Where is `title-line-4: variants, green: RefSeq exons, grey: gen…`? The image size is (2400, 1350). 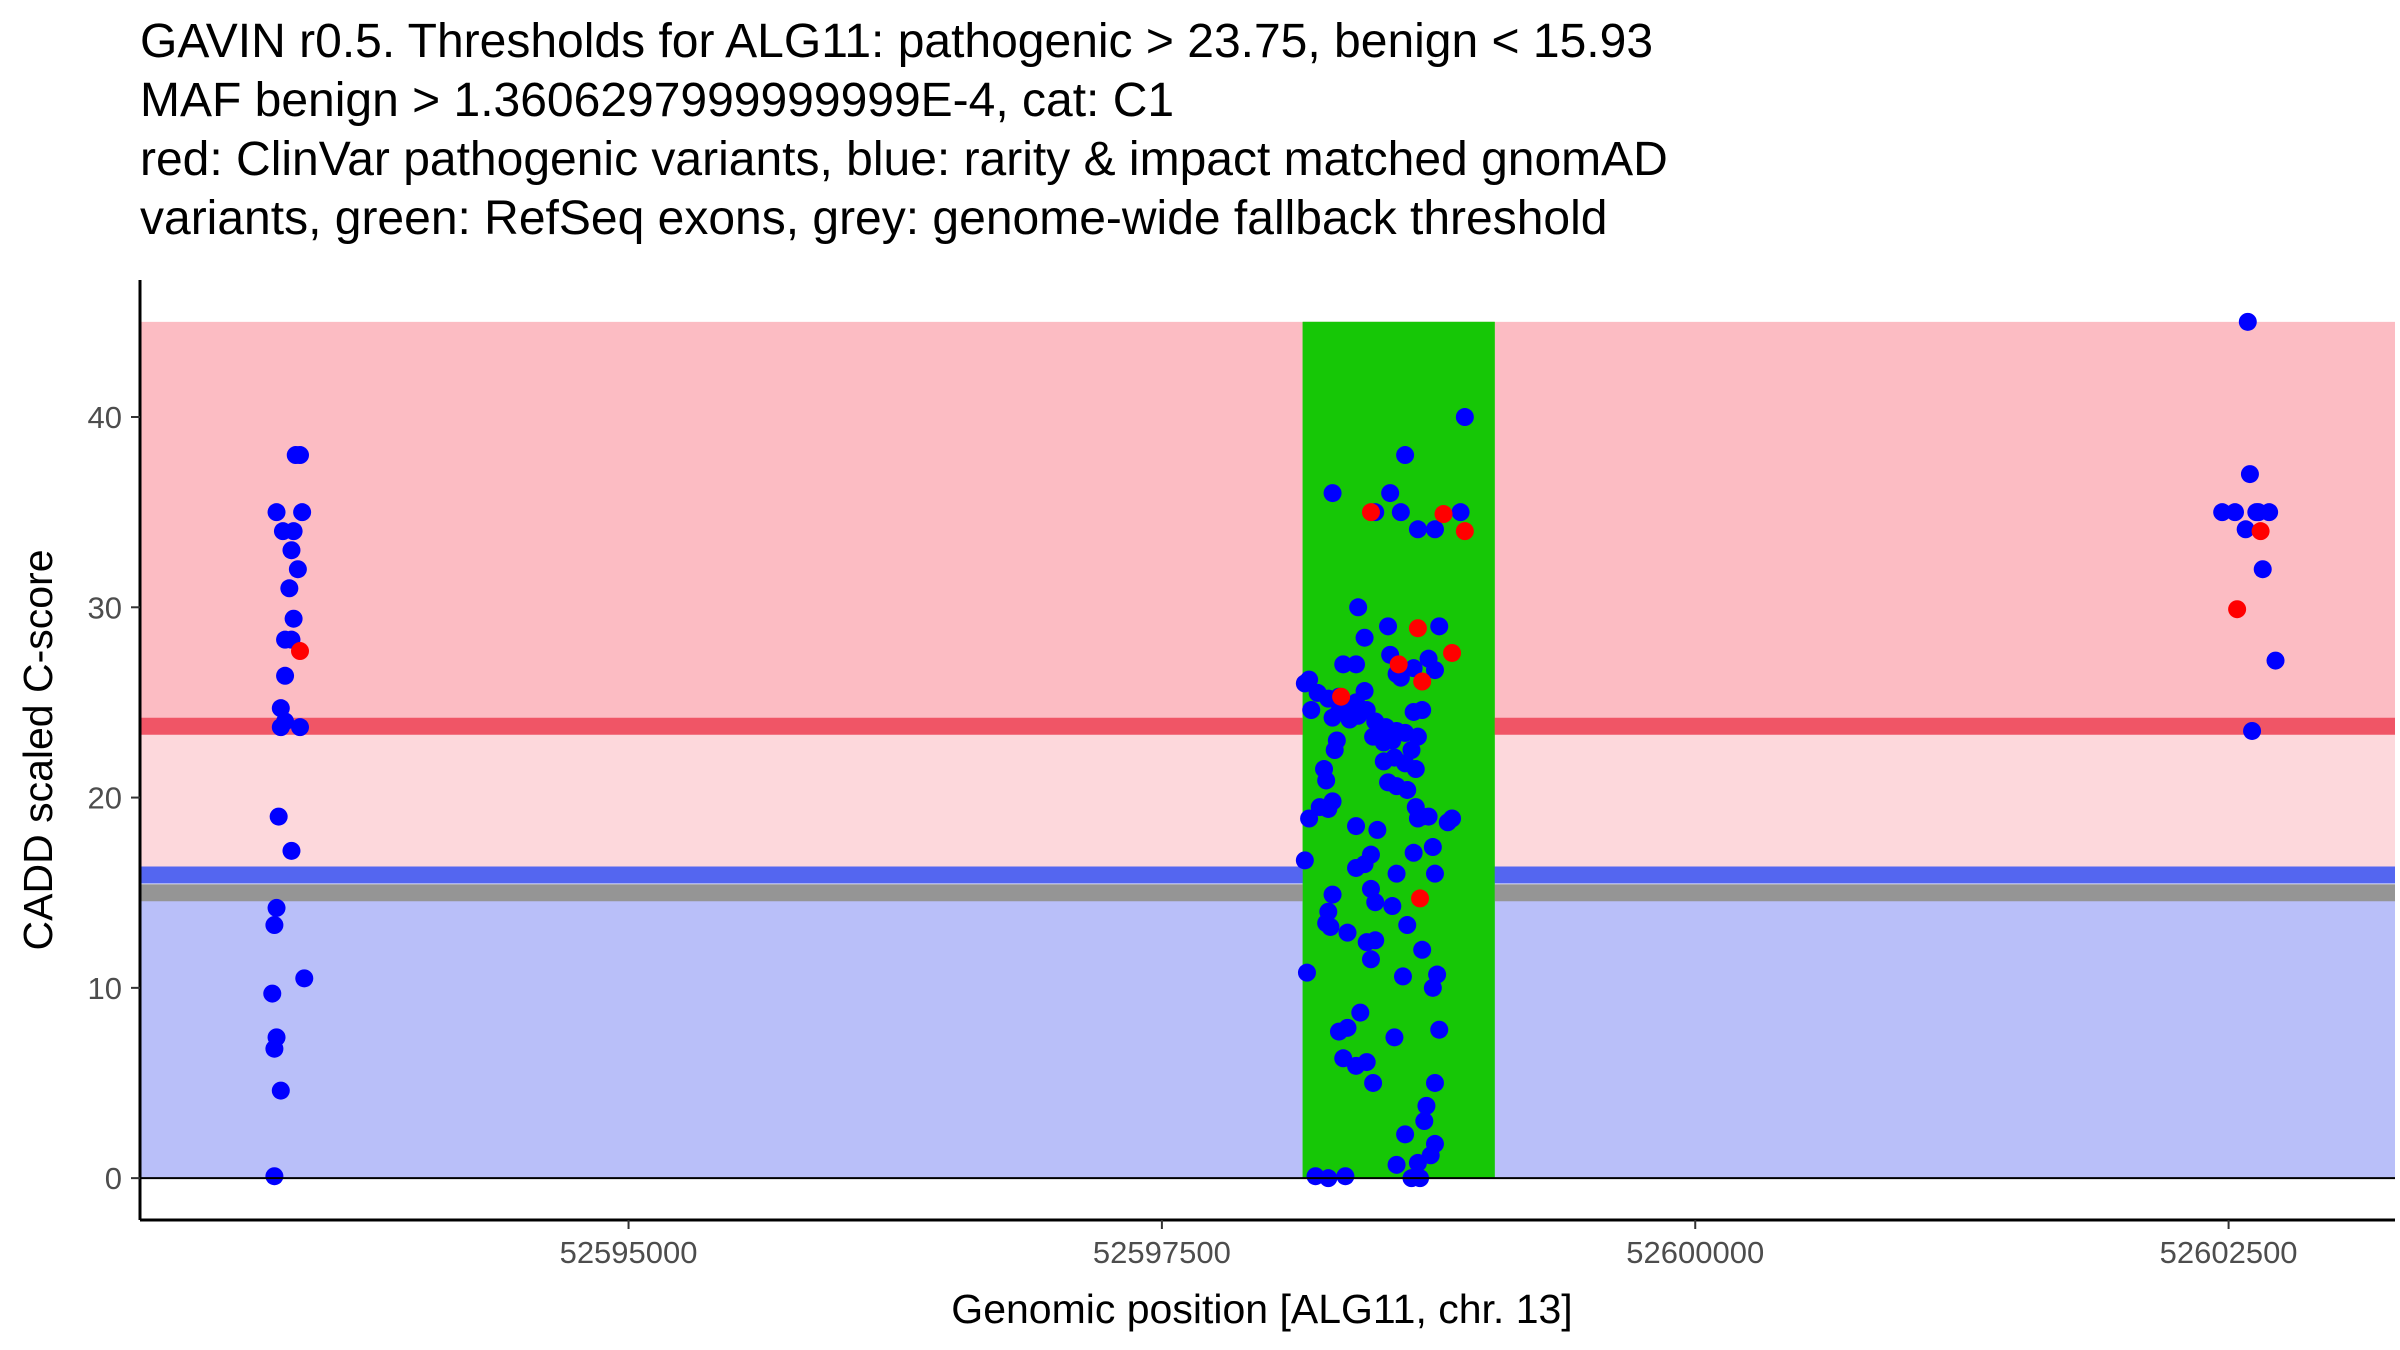 title-line-4: variants, green: RefSeq exons, grey: gen… is located at coordinates (873, 218).